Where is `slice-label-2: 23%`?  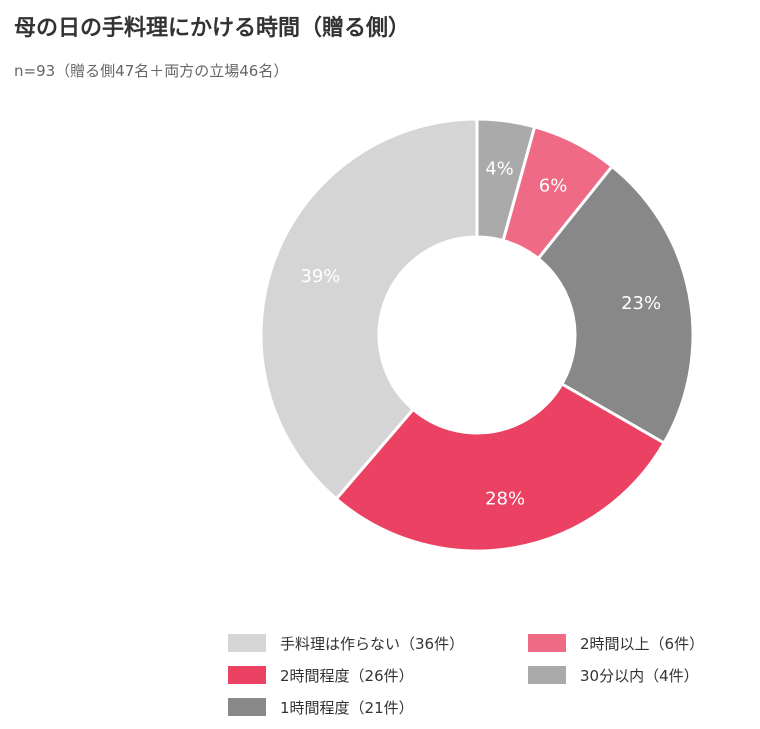
slice-label-2: 23% is located at coordinates (641, 303).